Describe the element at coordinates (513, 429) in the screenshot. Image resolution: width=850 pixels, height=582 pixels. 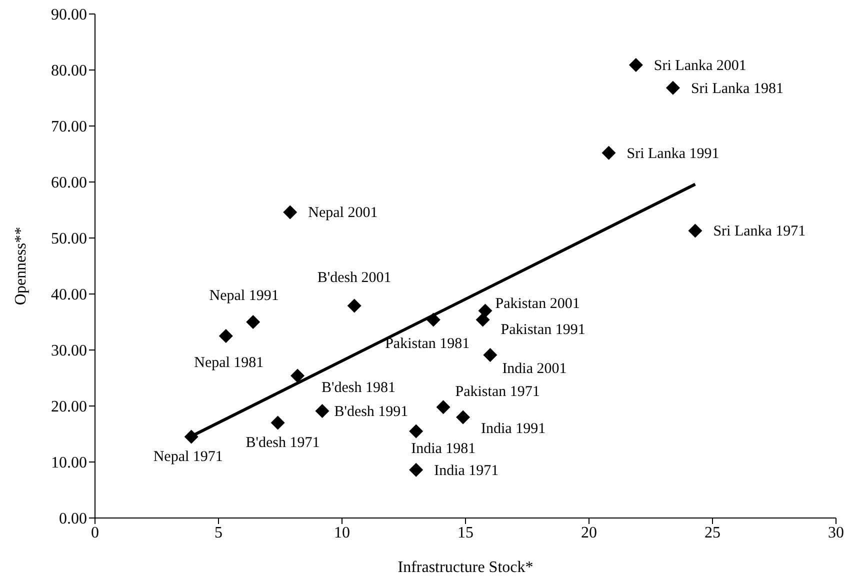
I see `data-label: India 1991` at that location.